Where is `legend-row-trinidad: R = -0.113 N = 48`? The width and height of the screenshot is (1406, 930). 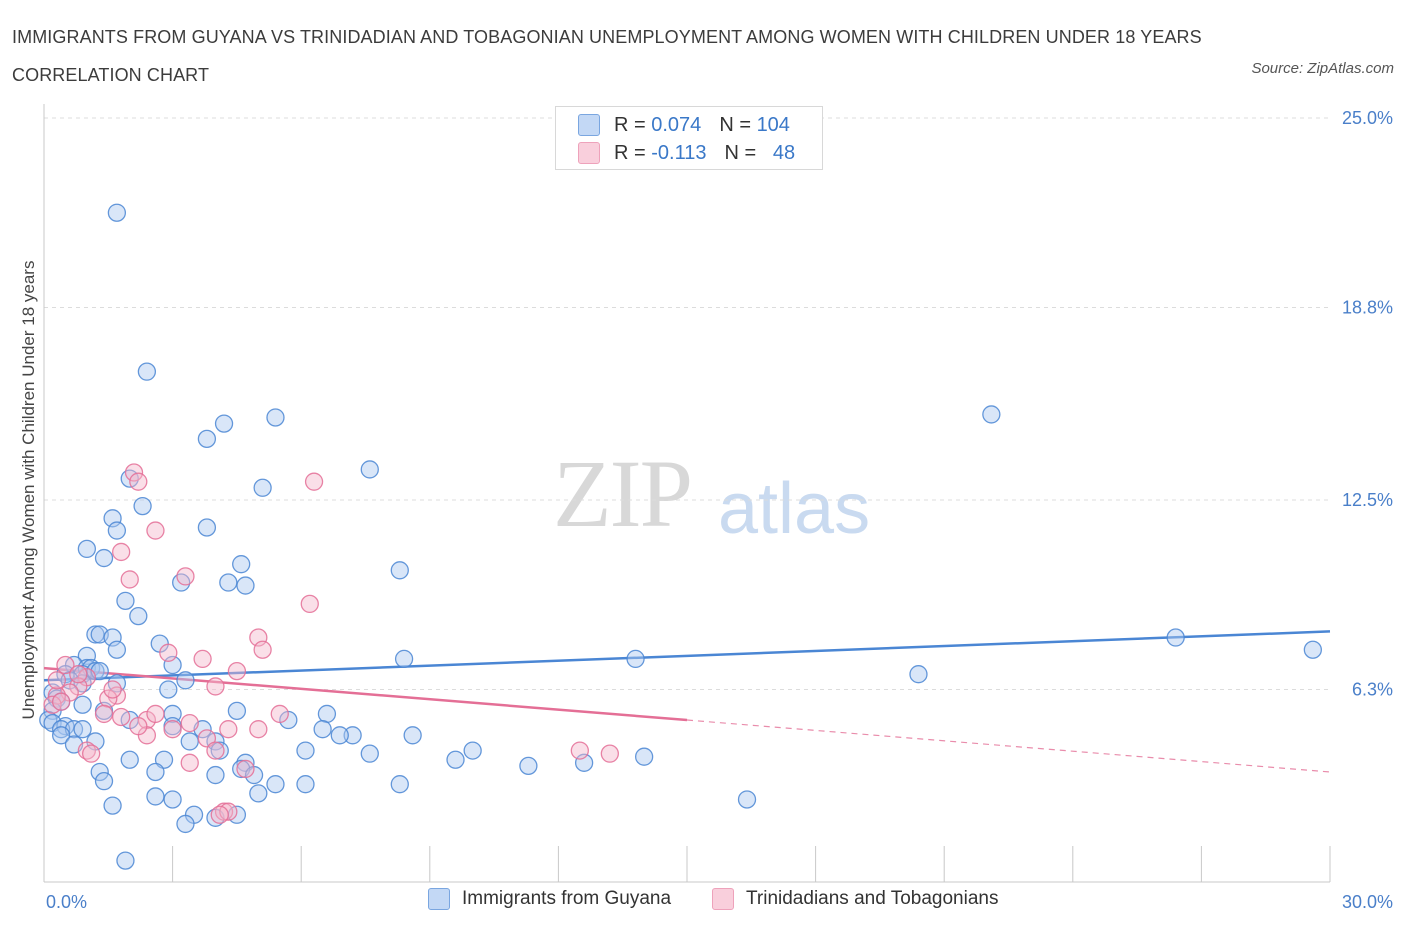 legend-row-trinidad: R = -0.113 N = 48 is located at coordinates (686, 153).